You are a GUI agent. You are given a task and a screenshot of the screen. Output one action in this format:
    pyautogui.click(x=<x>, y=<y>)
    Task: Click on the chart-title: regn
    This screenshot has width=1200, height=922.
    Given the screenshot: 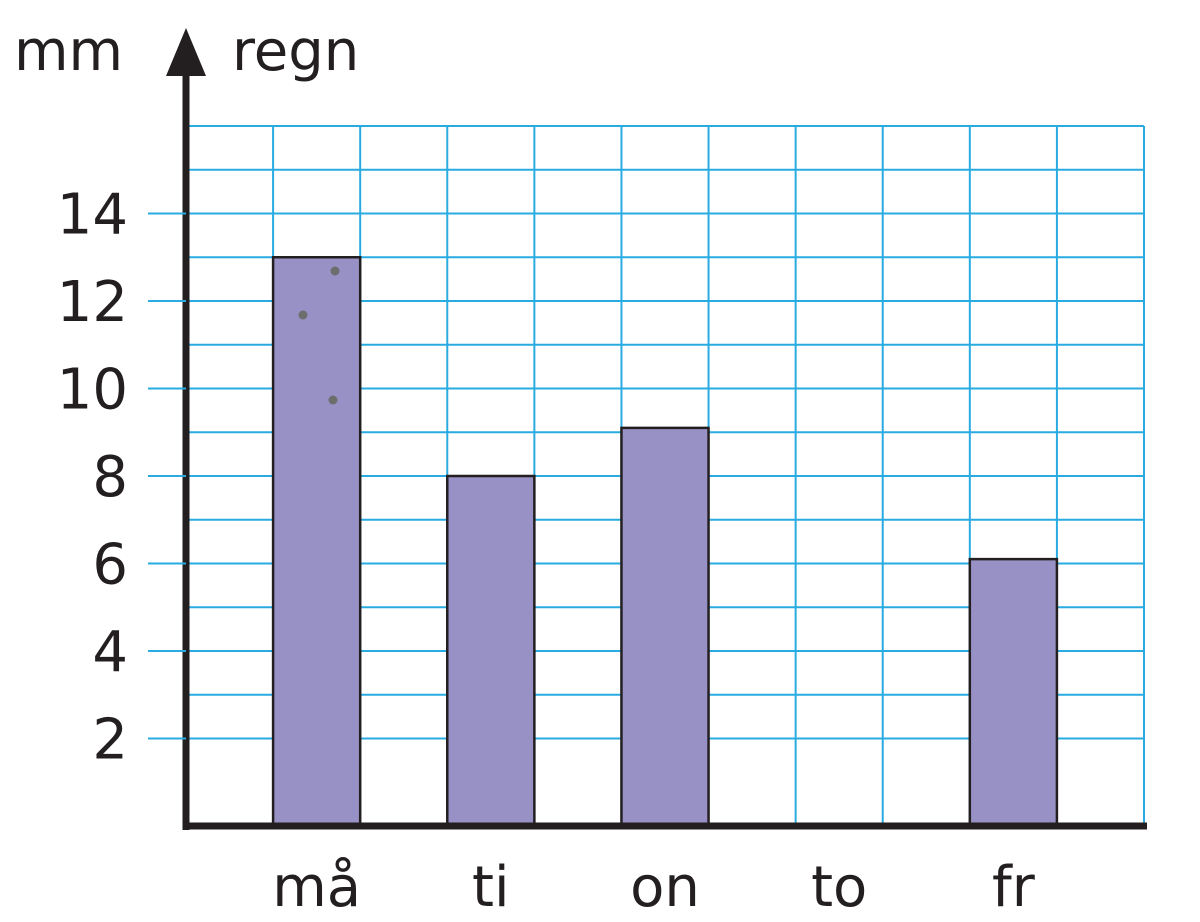 What is the action you would take?
    pyautogui.click(x=295, y=51)
    